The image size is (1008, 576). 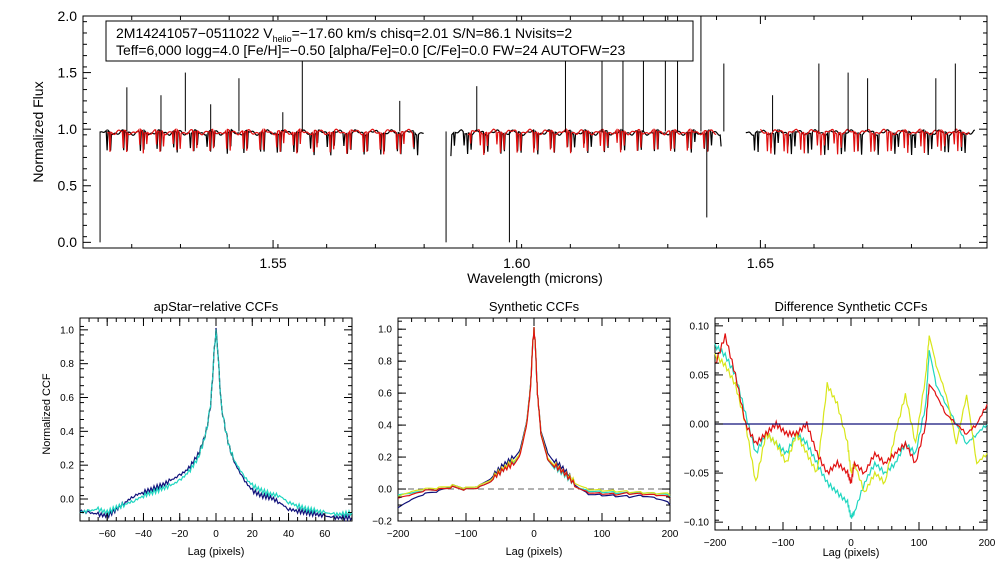 What do you see at coordinates (179, 534) in the screenshot?
I see `x-tick-label: −20` at bounding box center [179, 534].